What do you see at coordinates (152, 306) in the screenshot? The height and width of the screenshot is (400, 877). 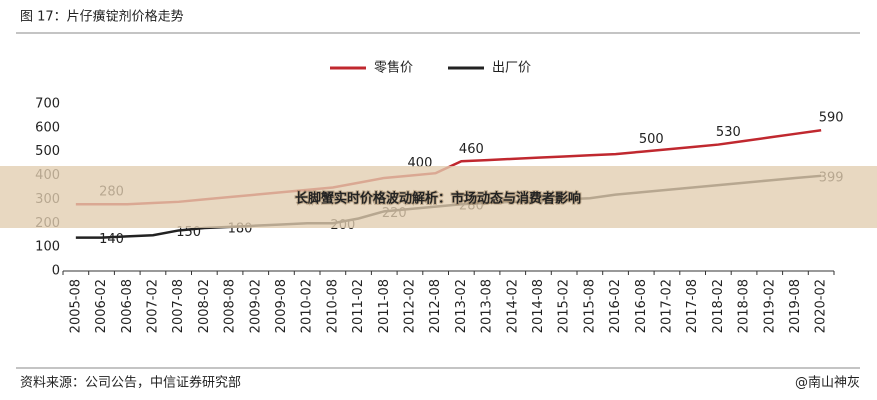 I see `x-tick-label: 2007-02` at bounding box center [152, 306].